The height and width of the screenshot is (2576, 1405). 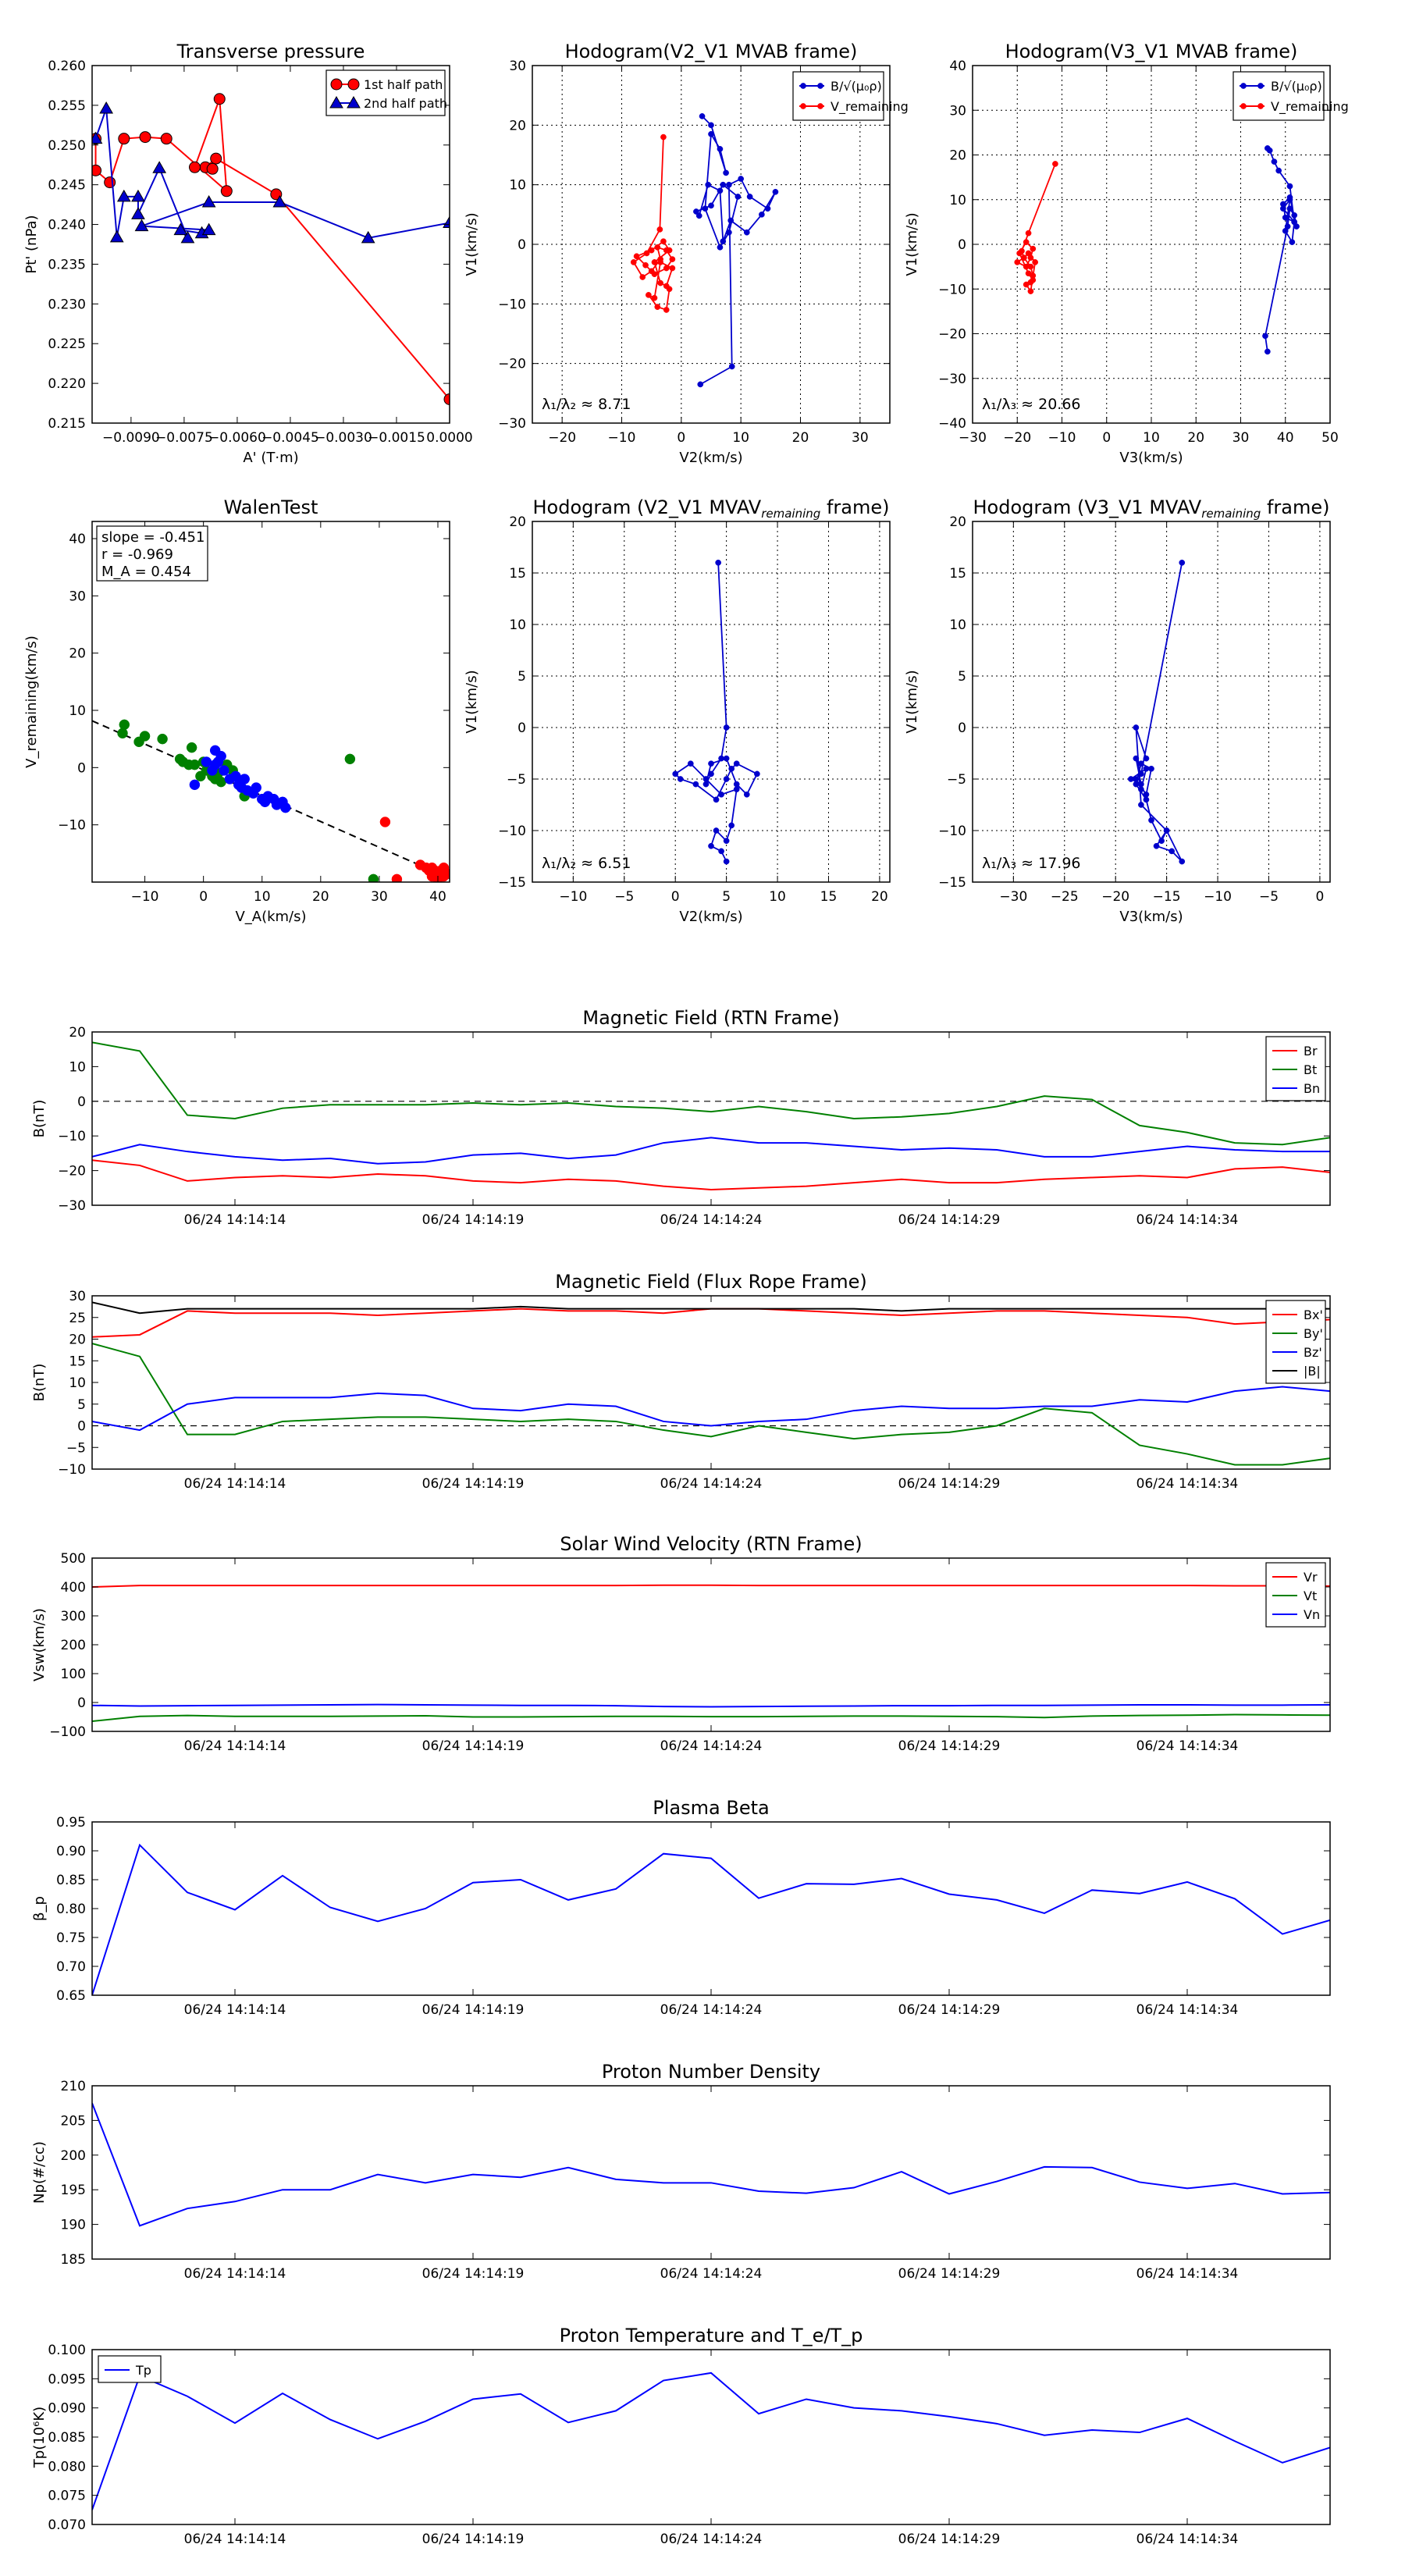 What do you see at coordinates (726, 172) in the screenshot?
I see `hodogram-v2v1-mvab-series-b--point-23` at bounding box center [726, 172].